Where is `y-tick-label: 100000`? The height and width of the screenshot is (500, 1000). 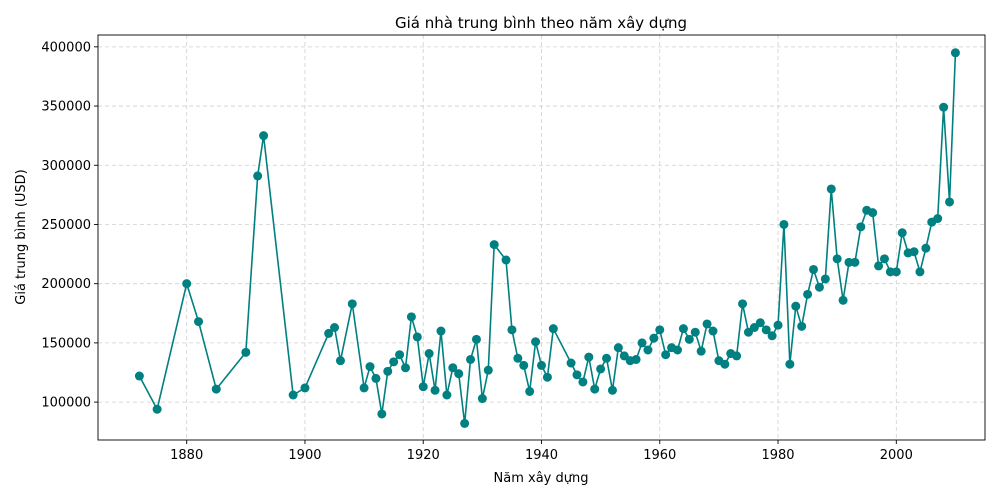 y-tick-label: 100000 is located at coordinates (66, 403).